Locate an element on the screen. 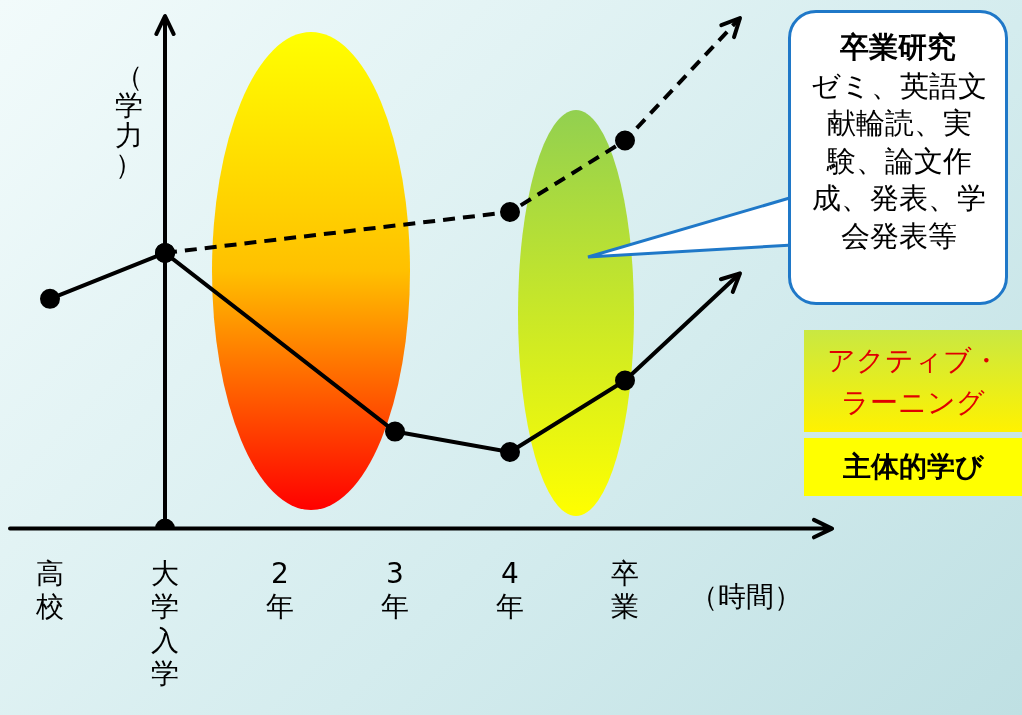 The image size is (1022, 715). annotation: ゼミ、英語文献輪読、実験、論文作成、発表、学会発表等 is located at coordinates (899, 161).